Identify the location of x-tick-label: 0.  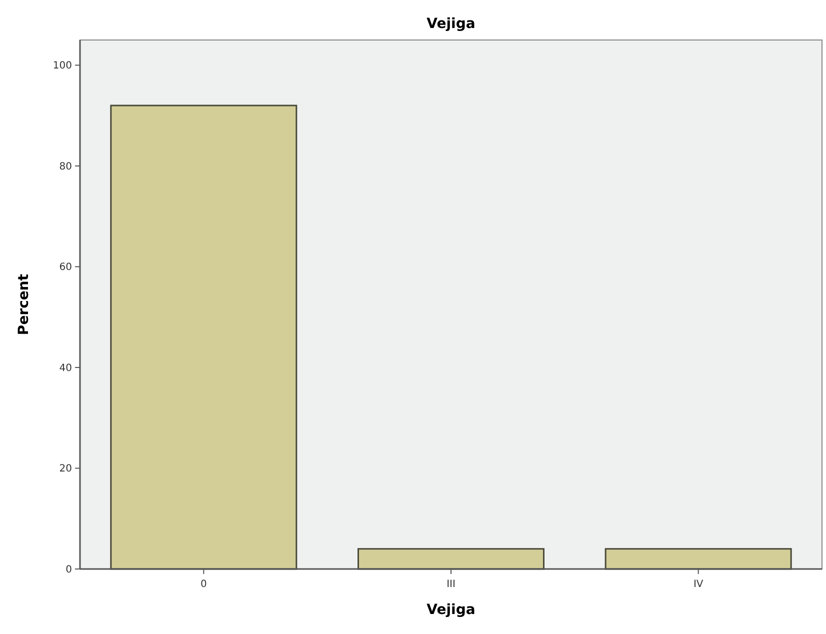
(203, 584).